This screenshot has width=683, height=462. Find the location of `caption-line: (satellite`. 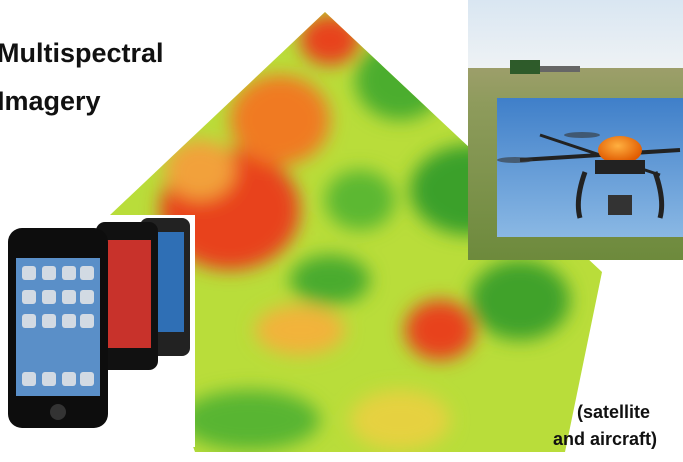

caption-line: (satellite is located at coordinates (613, 412).